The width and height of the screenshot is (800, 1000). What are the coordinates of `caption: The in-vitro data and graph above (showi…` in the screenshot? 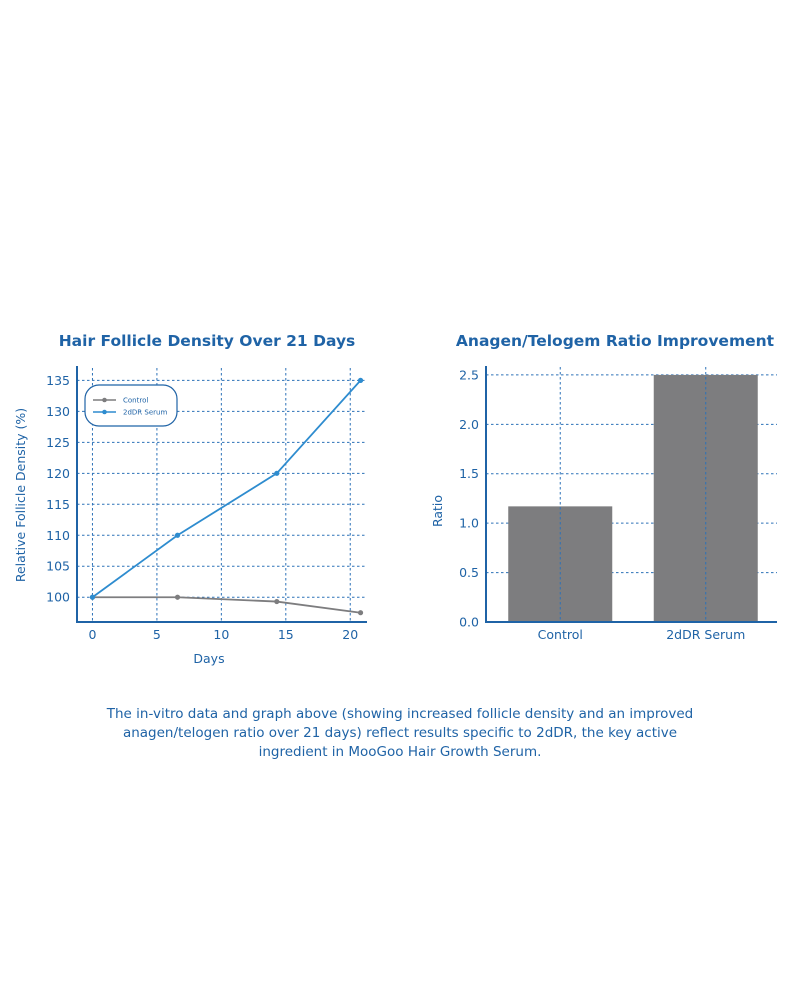 It's located at (400, 733).